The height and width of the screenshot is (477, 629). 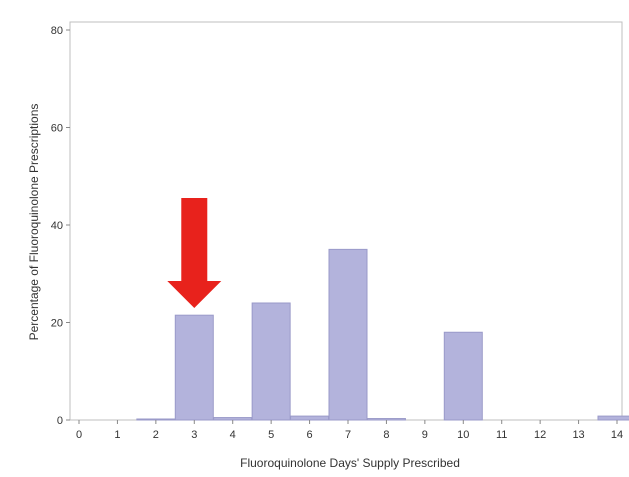 I want to click on y-tick-label: 40, so click(x=57, y=226).